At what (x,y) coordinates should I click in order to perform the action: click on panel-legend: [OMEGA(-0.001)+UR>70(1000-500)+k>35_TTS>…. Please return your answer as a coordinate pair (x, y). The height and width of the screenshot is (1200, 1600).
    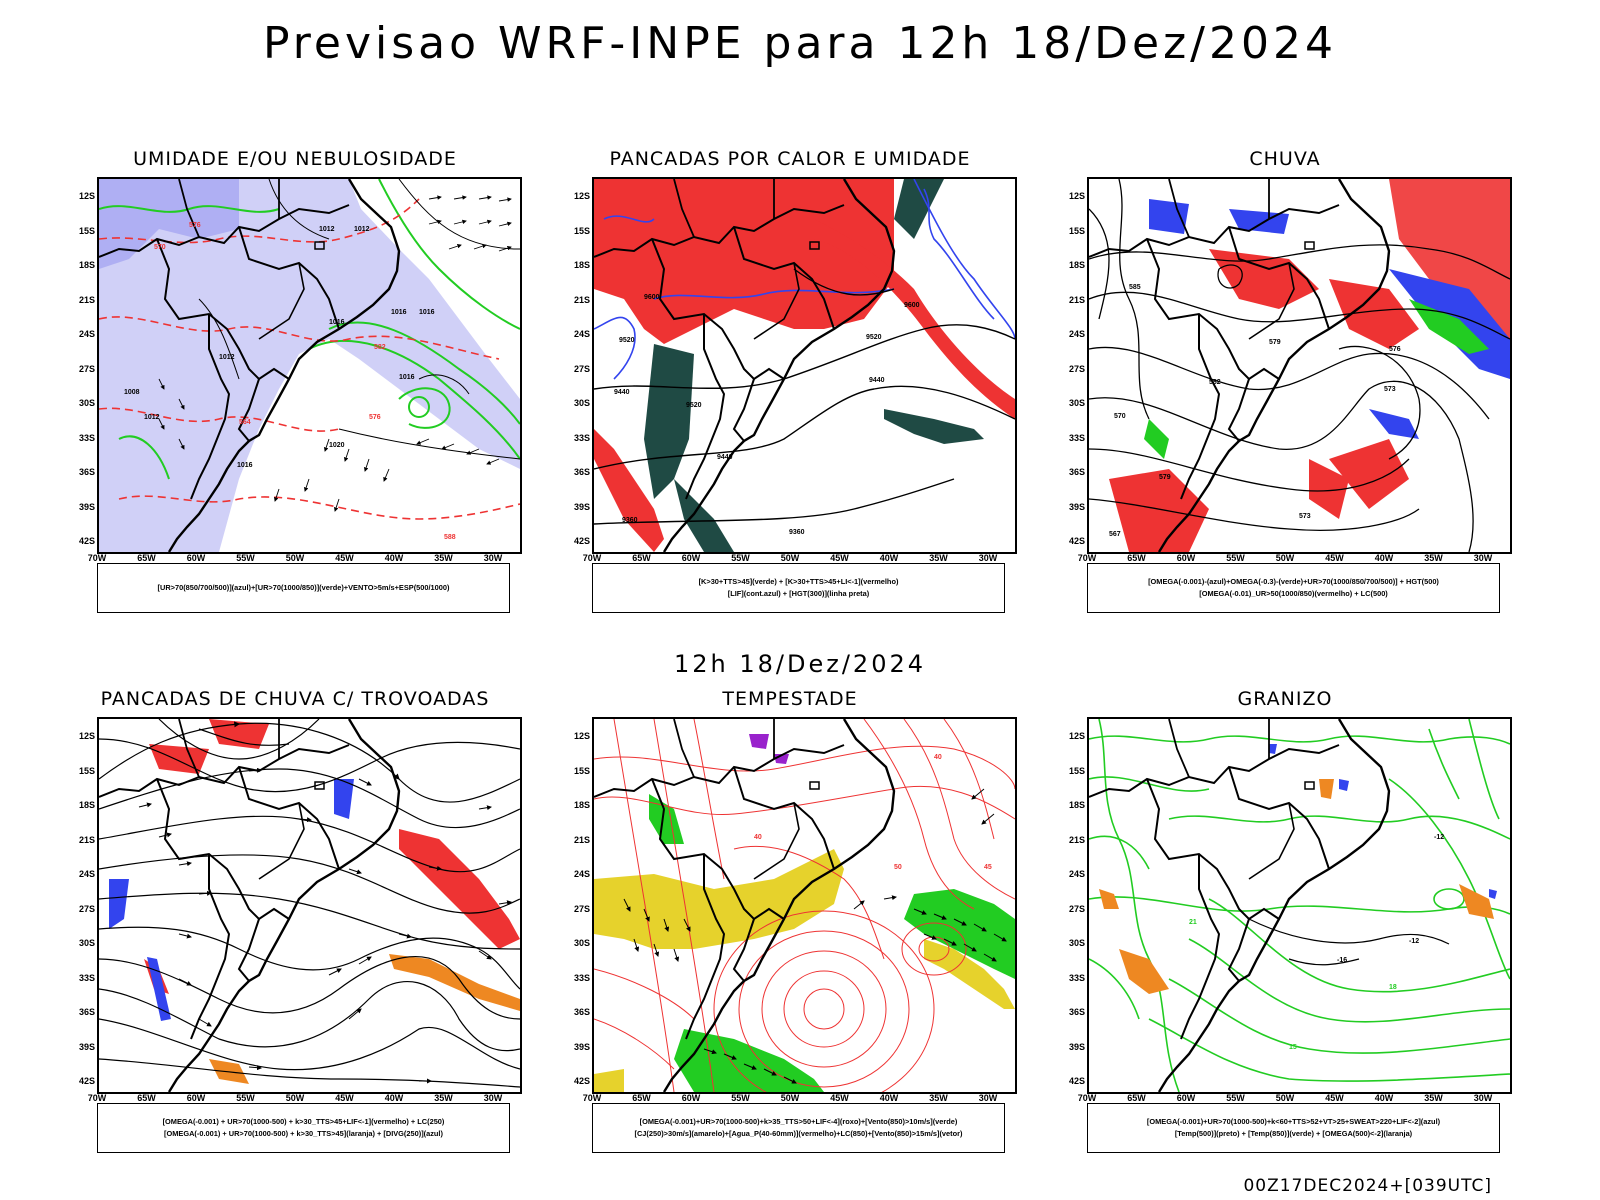
    Looking at the image, I should click on (798, 1128).